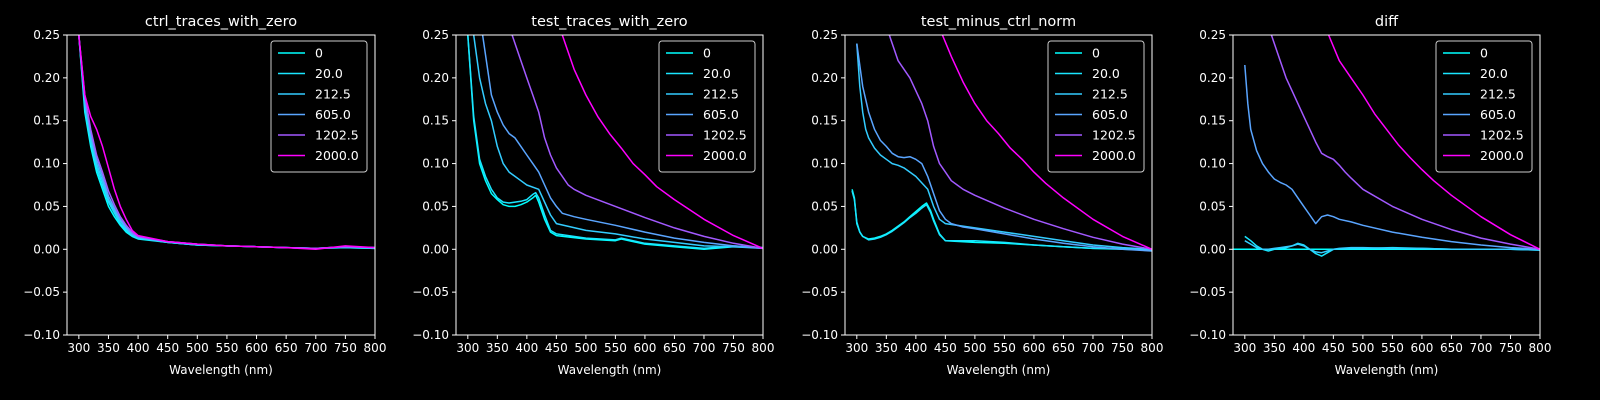 This screenshot has width=1600, height=400. What do you see at coordinates (1387, 22) in the screenshot?
I see `chart-title: diff` at bounding box center [1387, 22].